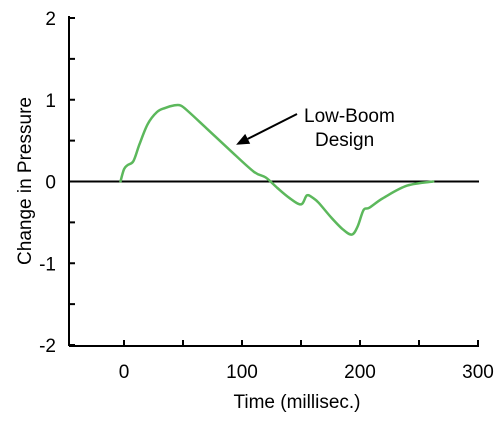  I want to click on y-axis: -2 -1 0 1 2, so click(57, 183).